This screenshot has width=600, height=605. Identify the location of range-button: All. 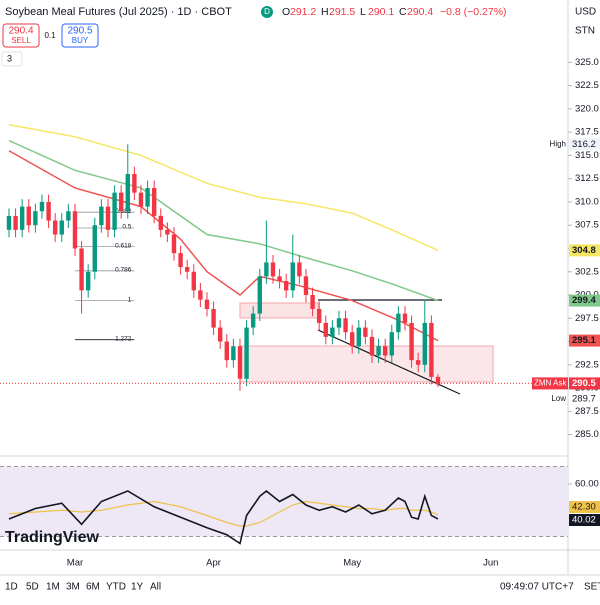
(155, 587).